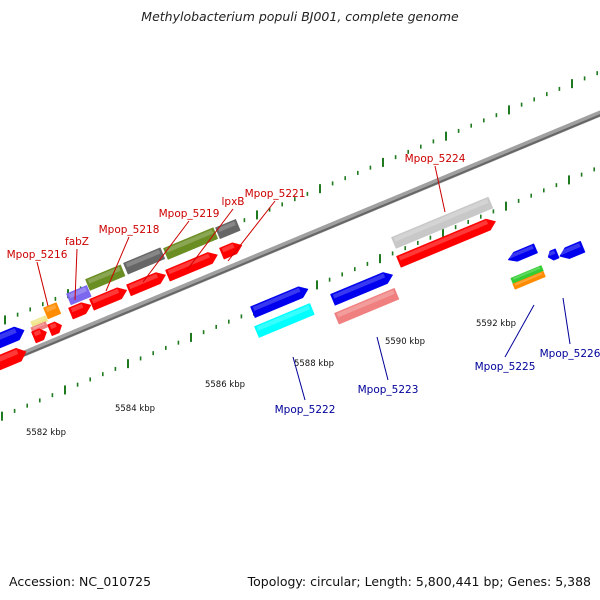 This screenshot has width=600, height=600. What do you see at coordinates (38, 320) in the screenshot?
I see `gene-feature-yellow-shade` at bounding box center [38, 320].